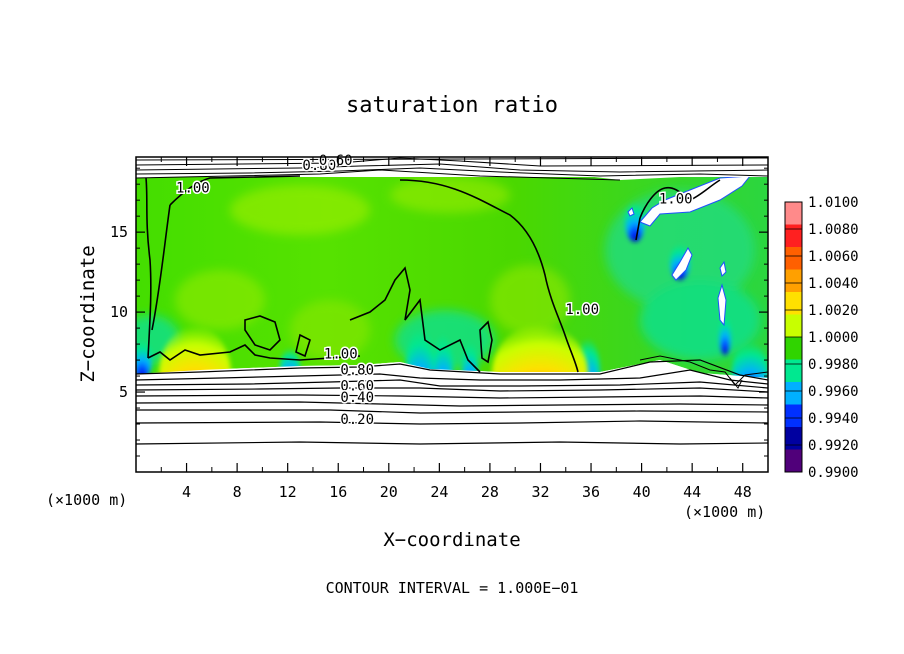 This screenshot has height=654, width=904. What do you see at coordinates (119, 232) in the screenshot?
I see `y-tick-label: 15` at bounding box center [119, 232].